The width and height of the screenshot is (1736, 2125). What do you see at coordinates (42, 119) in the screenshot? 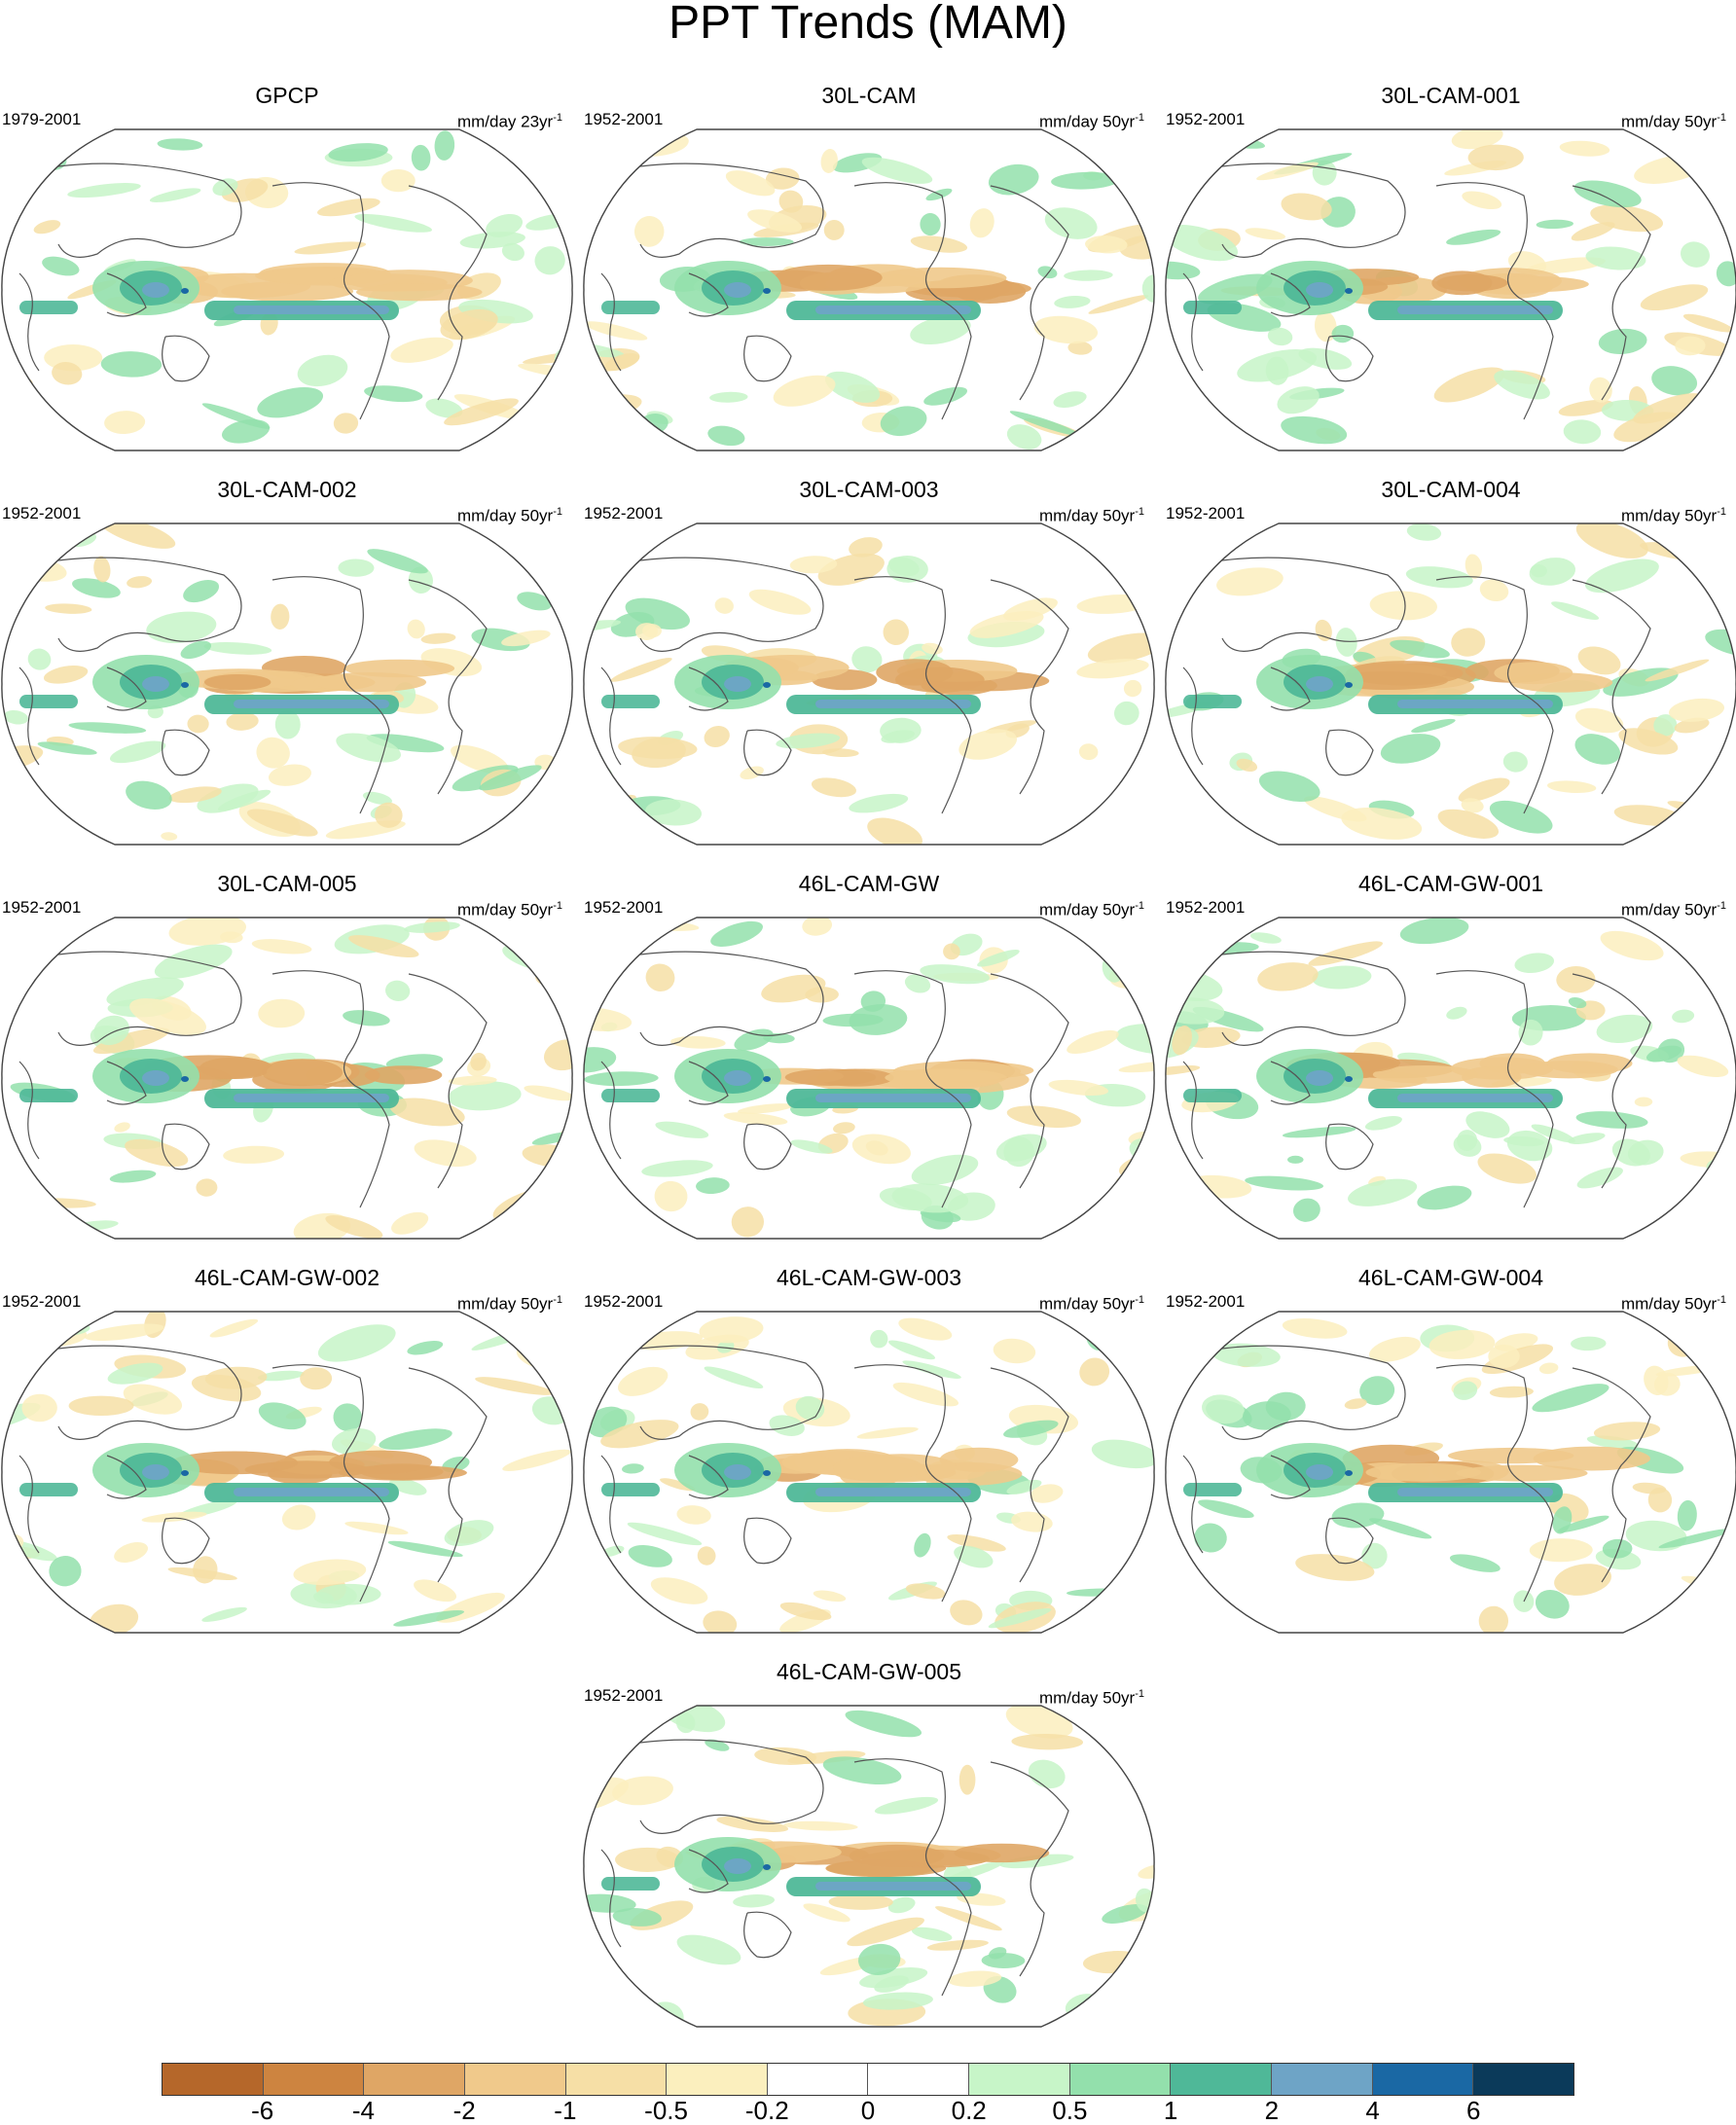
I see `panel-period: 1979-2001` at bounding box center [42, 119].